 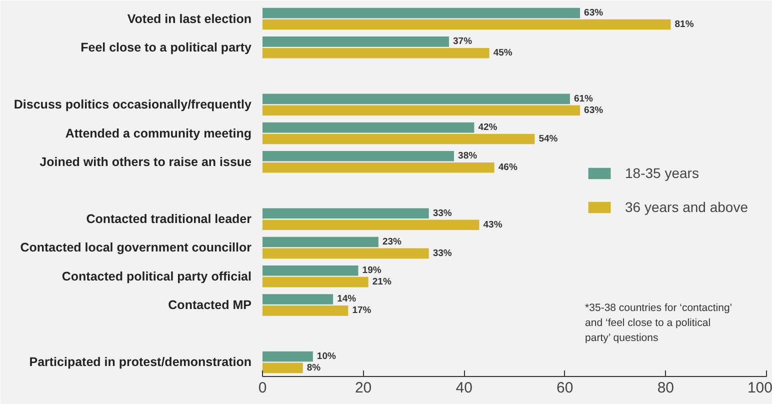 I want to click on data-label: 23%, so click(x=392, y=242).